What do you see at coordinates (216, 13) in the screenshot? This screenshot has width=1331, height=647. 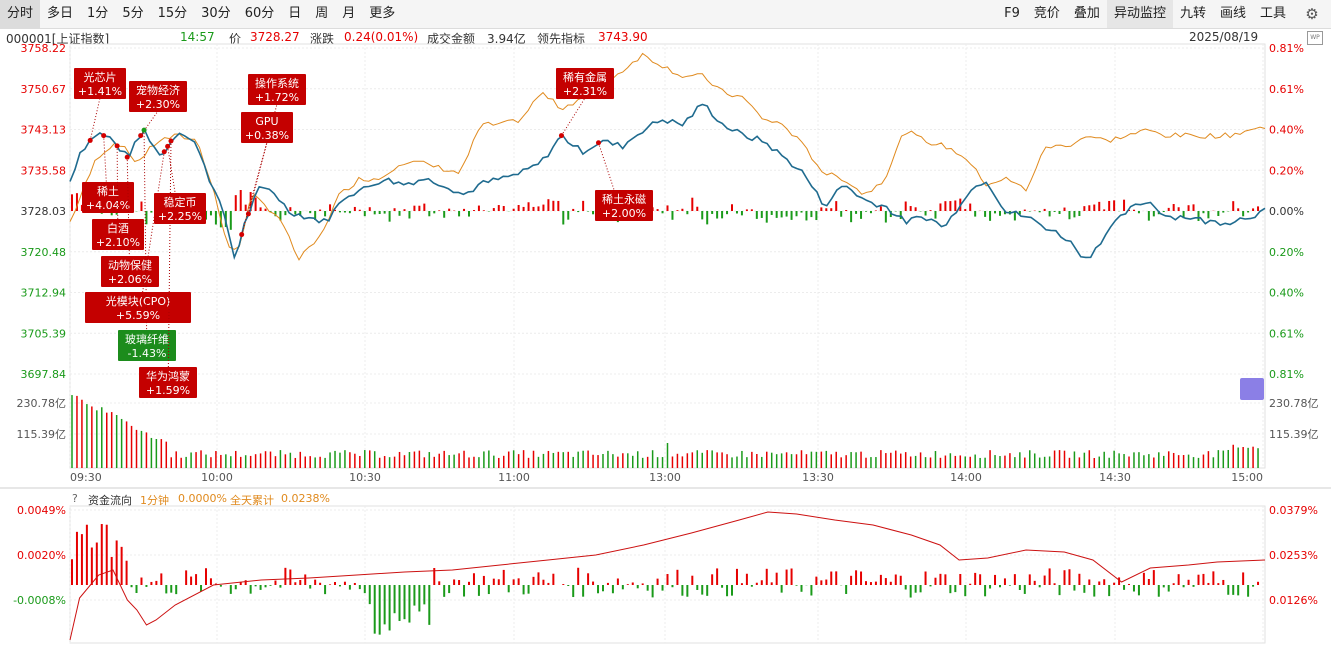 I see `period-tab-5: 30分` at bounding box center [216, 13].